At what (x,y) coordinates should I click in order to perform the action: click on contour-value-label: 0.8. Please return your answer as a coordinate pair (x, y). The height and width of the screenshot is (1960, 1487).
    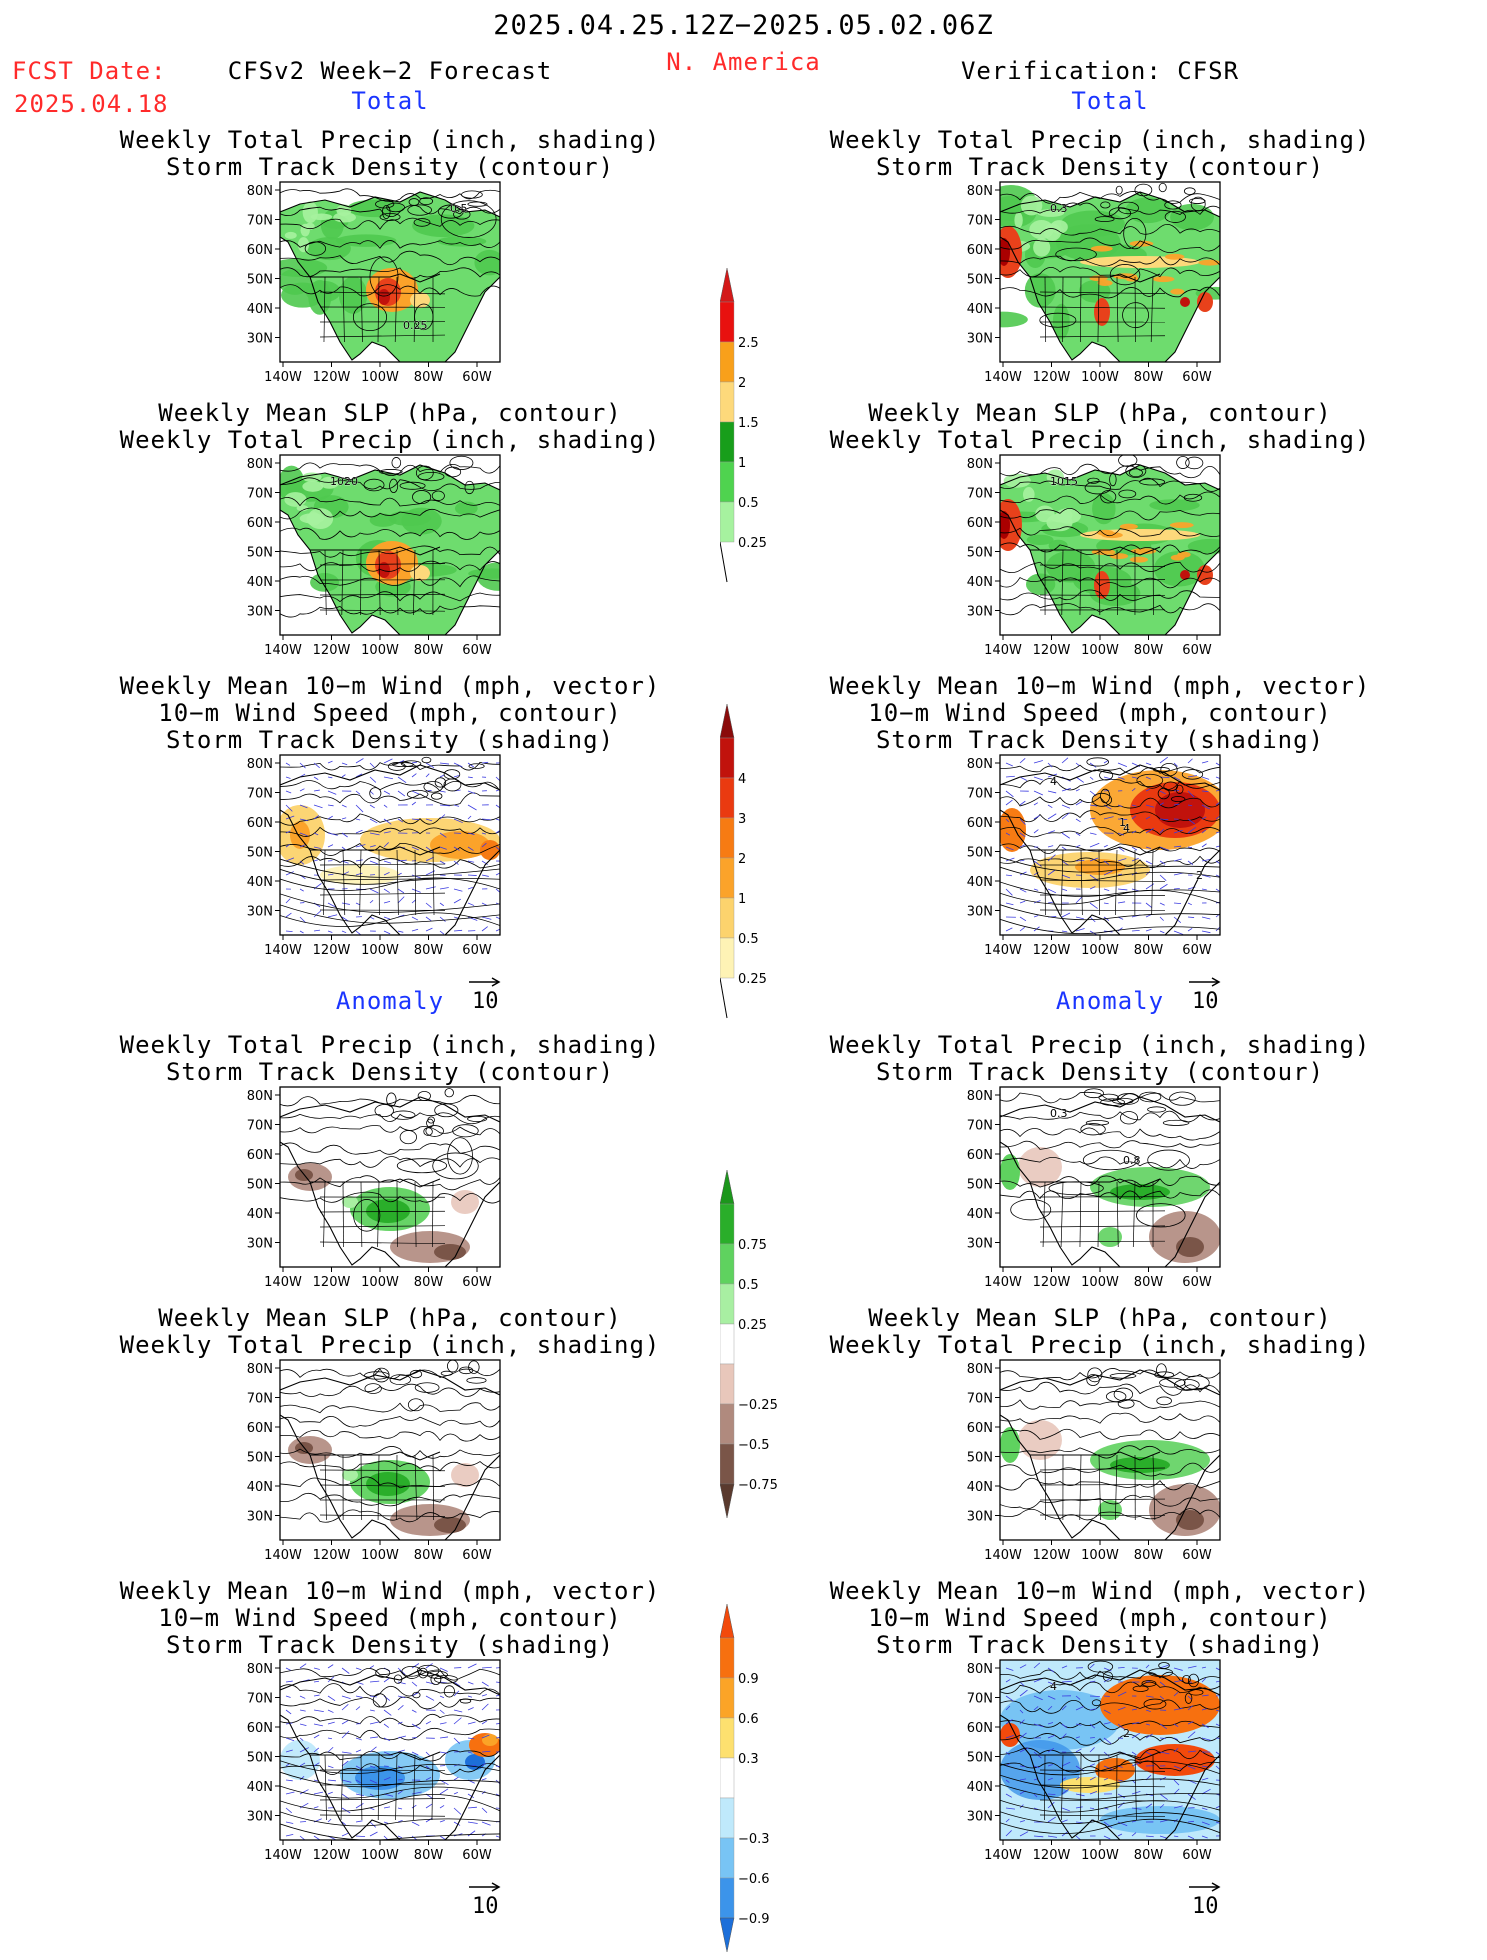
    Looking at the image, I should click on (1132, 1160).